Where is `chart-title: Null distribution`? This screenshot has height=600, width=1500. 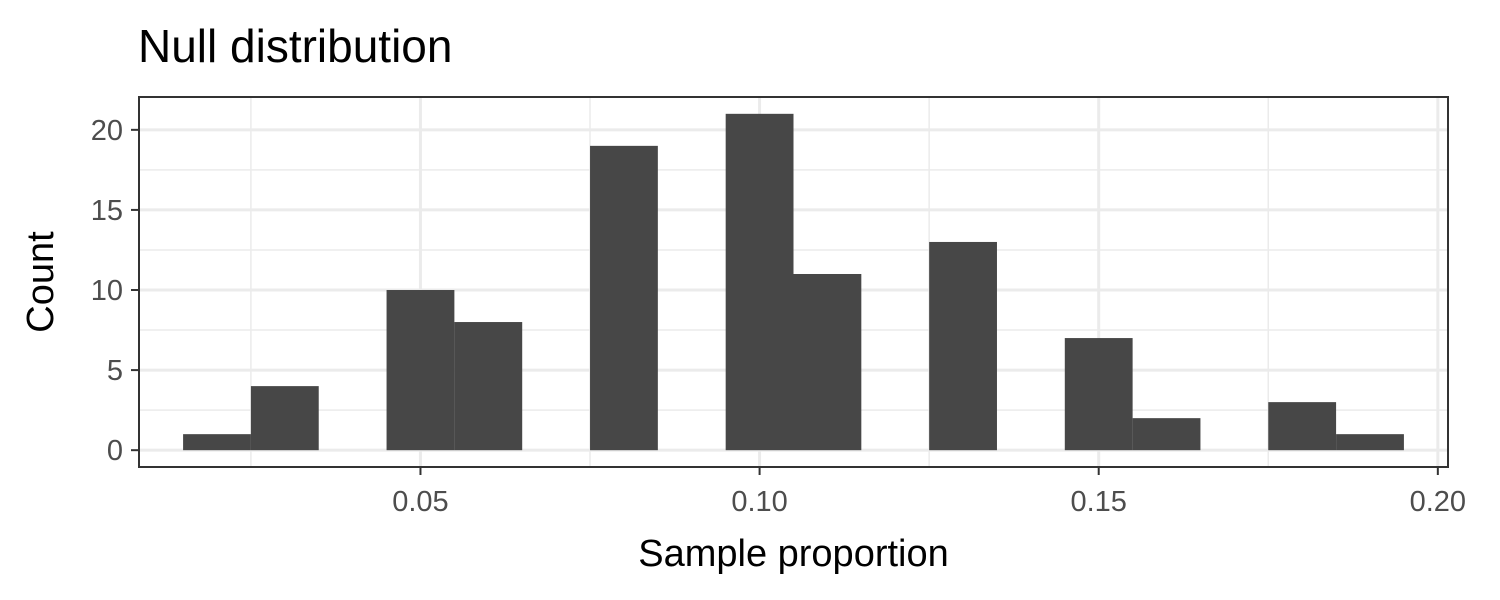 chart-title: Null distribution is located at coordinates (295, 46).